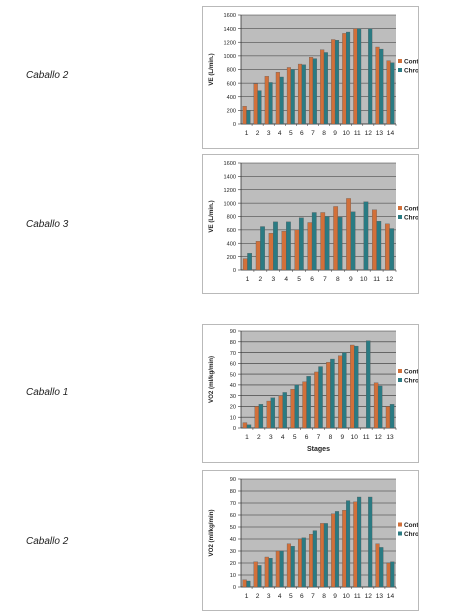  What do you see at coordinates (233, 408) in the screenshot?
I see `y-tick-label: 20` at bounding box center [233, 408].